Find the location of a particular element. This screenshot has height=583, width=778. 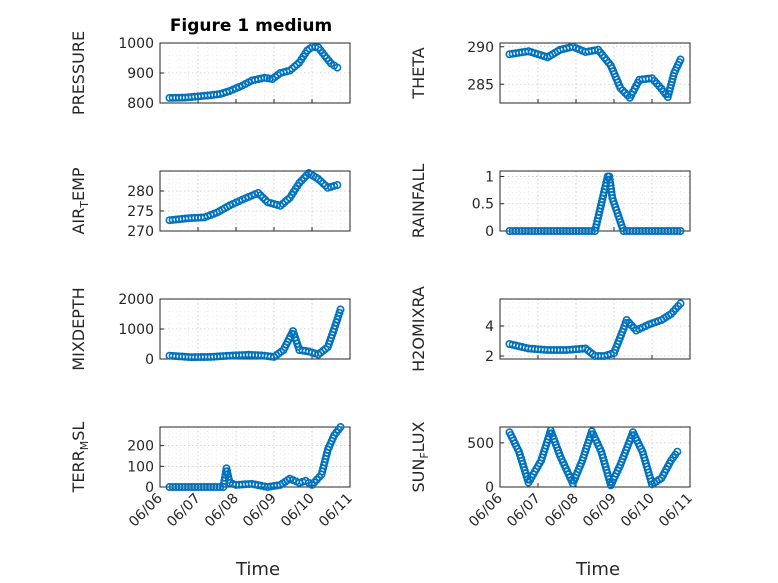

subplot-air-temp: 270 275 280 AIRTEMP is located at coordinates (210, 203).